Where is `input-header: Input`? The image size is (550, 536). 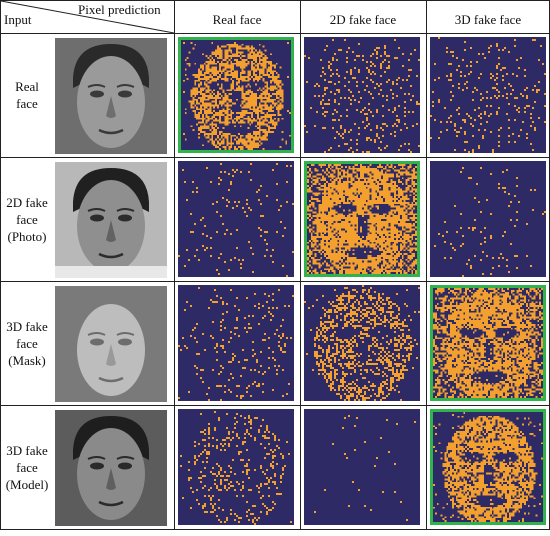 input-header: Input is located at coordinates (18, 19).